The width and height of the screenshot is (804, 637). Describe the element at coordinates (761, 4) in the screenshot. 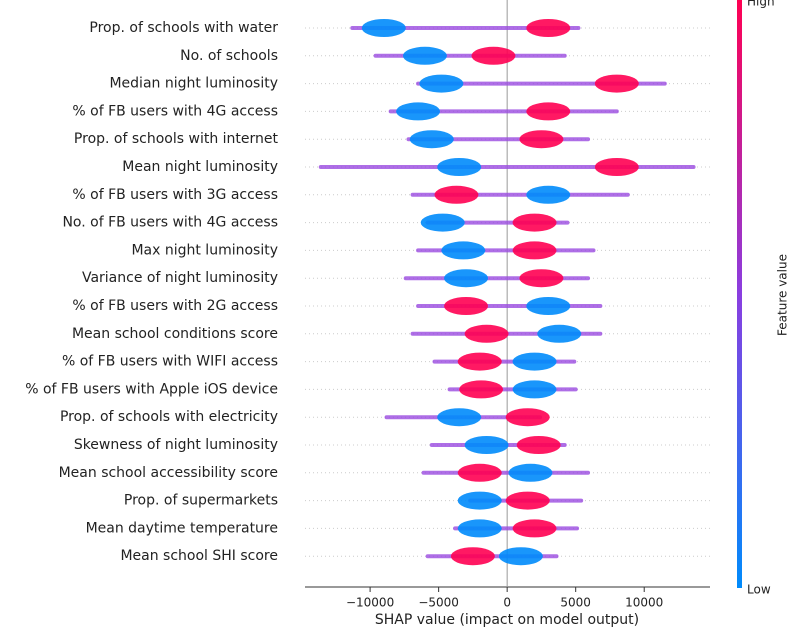

I see `colorbar-high: High` at that location.